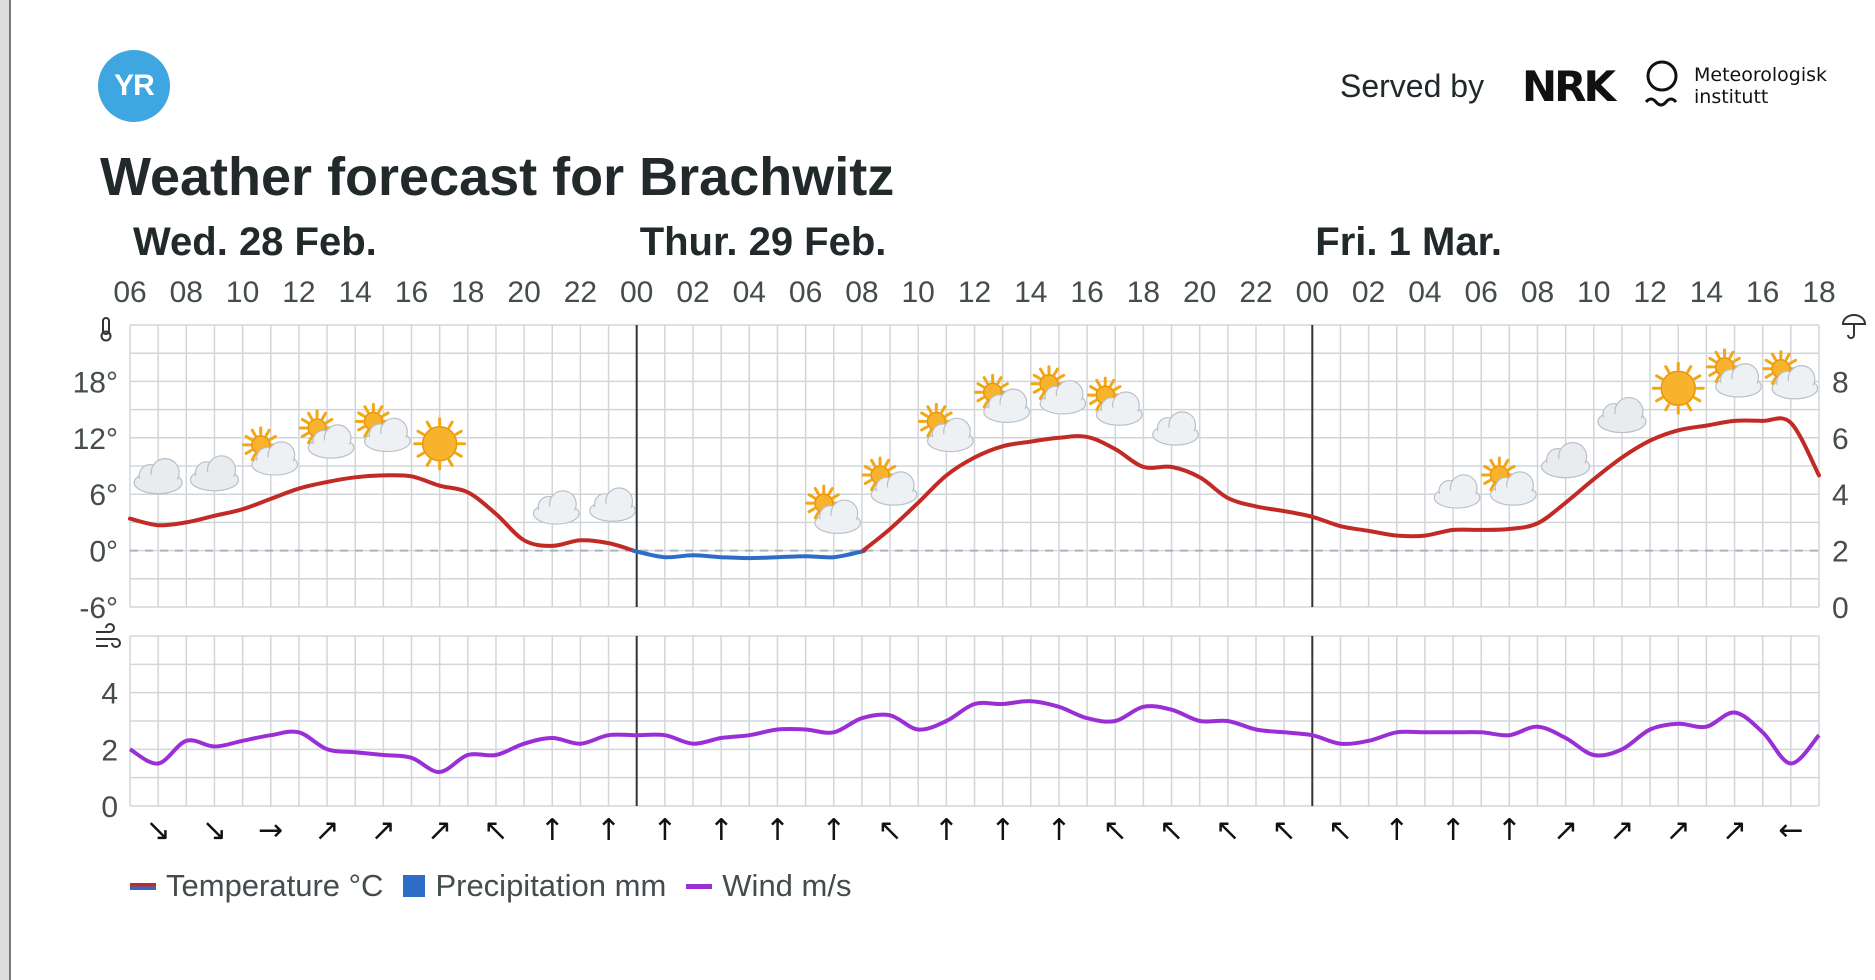 This screenshot has height=980, width=1875. Describe the element at coordinates (749, 554) in the screenshot. I see `temperature-line-below-zero` at that location.